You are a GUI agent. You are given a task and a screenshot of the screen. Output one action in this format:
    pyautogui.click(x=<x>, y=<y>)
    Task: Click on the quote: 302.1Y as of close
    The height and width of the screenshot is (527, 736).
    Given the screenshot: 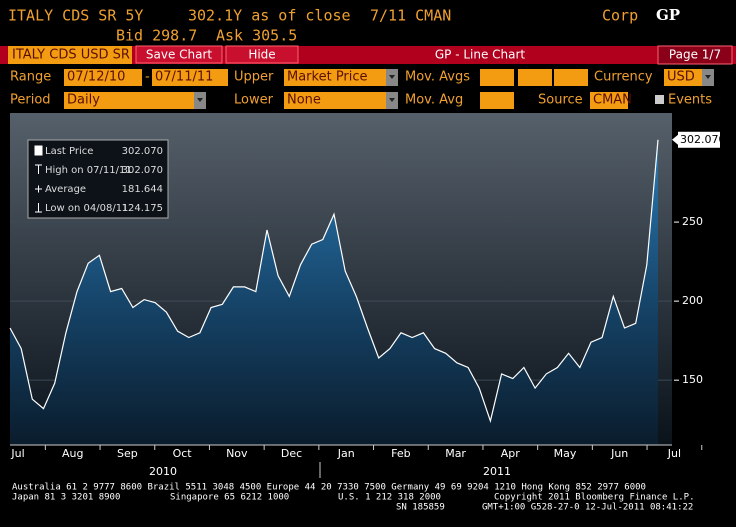 What is the action you would take?
    pyautogui.click(x=269, y=16)
    